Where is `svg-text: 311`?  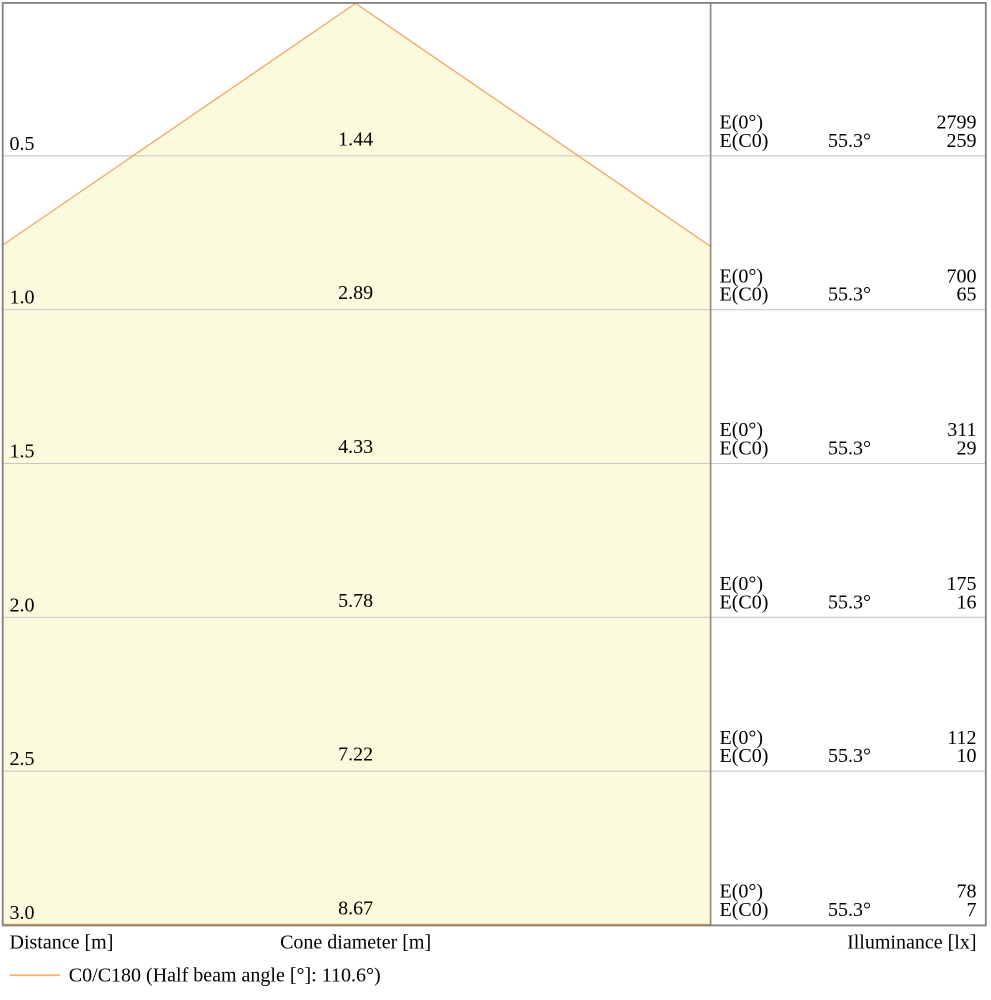
svg-text: 311 is located at coordinates (961, 430).